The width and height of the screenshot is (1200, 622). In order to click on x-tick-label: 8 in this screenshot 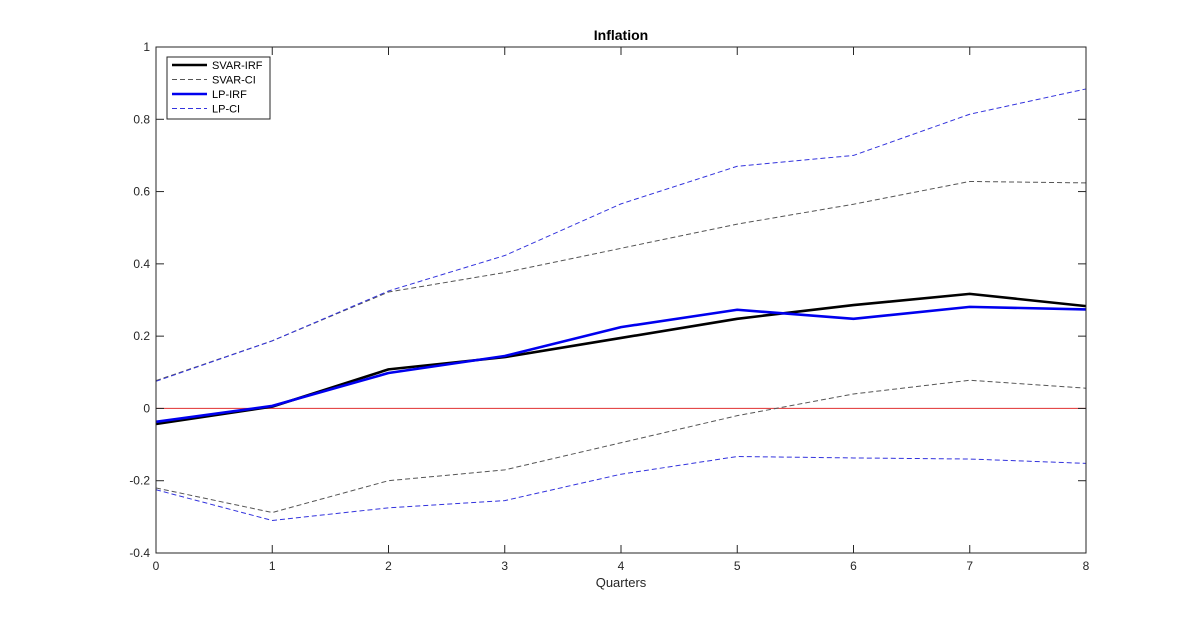, I will do `click(1086, 566)`.